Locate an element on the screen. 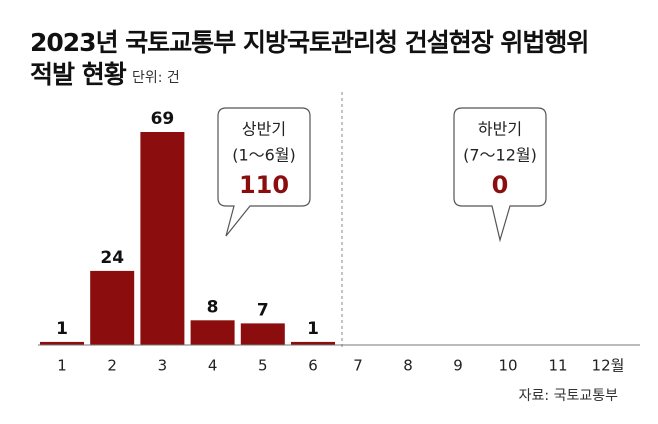 The width and height of the screenshot is (658, 424). x-tick-label: 6 is located at coordinates (313, 366).